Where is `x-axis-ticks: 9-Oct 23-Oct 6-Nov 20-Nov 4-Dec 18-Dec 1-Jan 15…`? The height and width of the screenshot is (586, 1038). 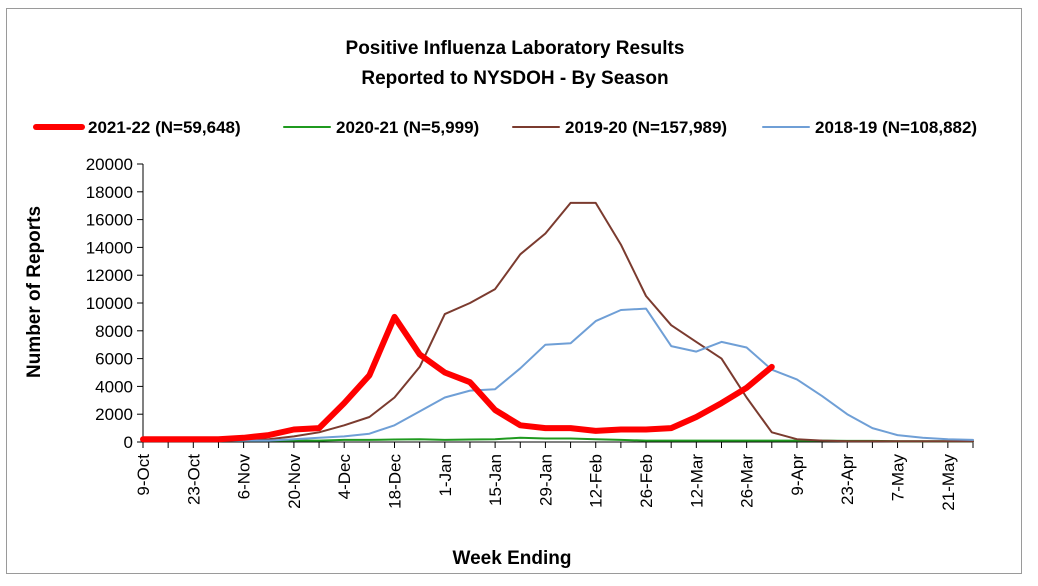
x-axis-ticks: 9-Oct 23-Oct 6-Nov 20-Nov 4-Dec 18-Dec 1-Jan 15… is located at coordinates (554, 476).